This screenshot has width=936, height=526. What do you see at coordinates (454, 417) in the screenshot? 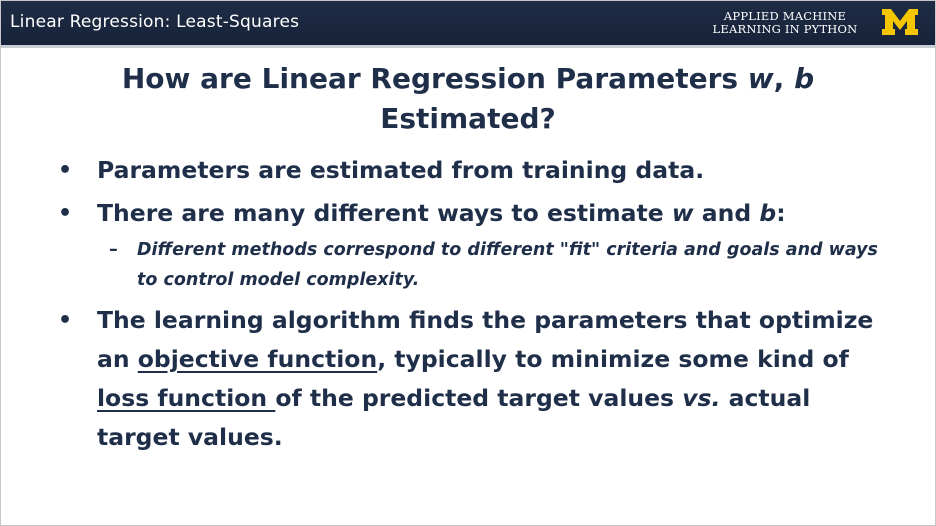
I see `bullet-text-3d: actual target values.` at bounding box center [454, 417].